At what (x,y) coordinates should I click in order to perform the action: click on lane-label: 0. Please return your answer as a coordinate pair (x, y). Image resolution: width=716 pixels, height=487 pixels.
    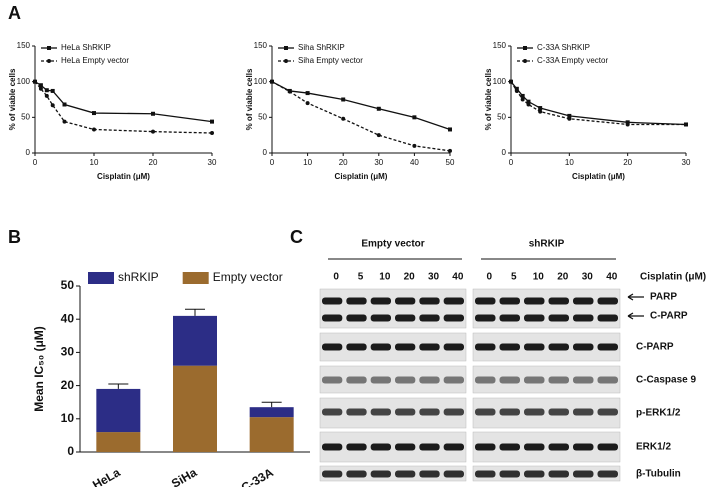
    Looking at the image, I should click on (336, 277).